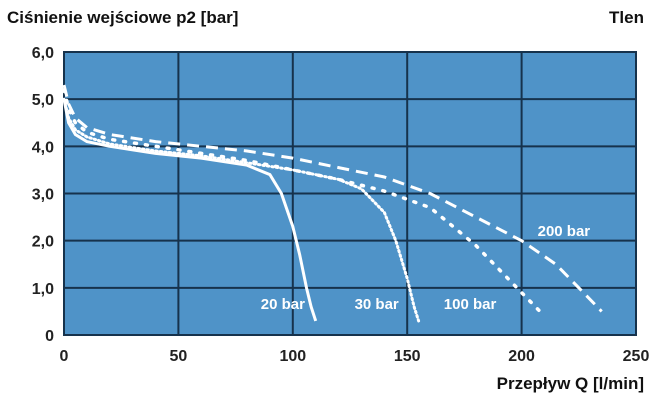  Describe the element at coordinates (283, 304) in the screenshot. I see `series-label: 20 bar` at that location.